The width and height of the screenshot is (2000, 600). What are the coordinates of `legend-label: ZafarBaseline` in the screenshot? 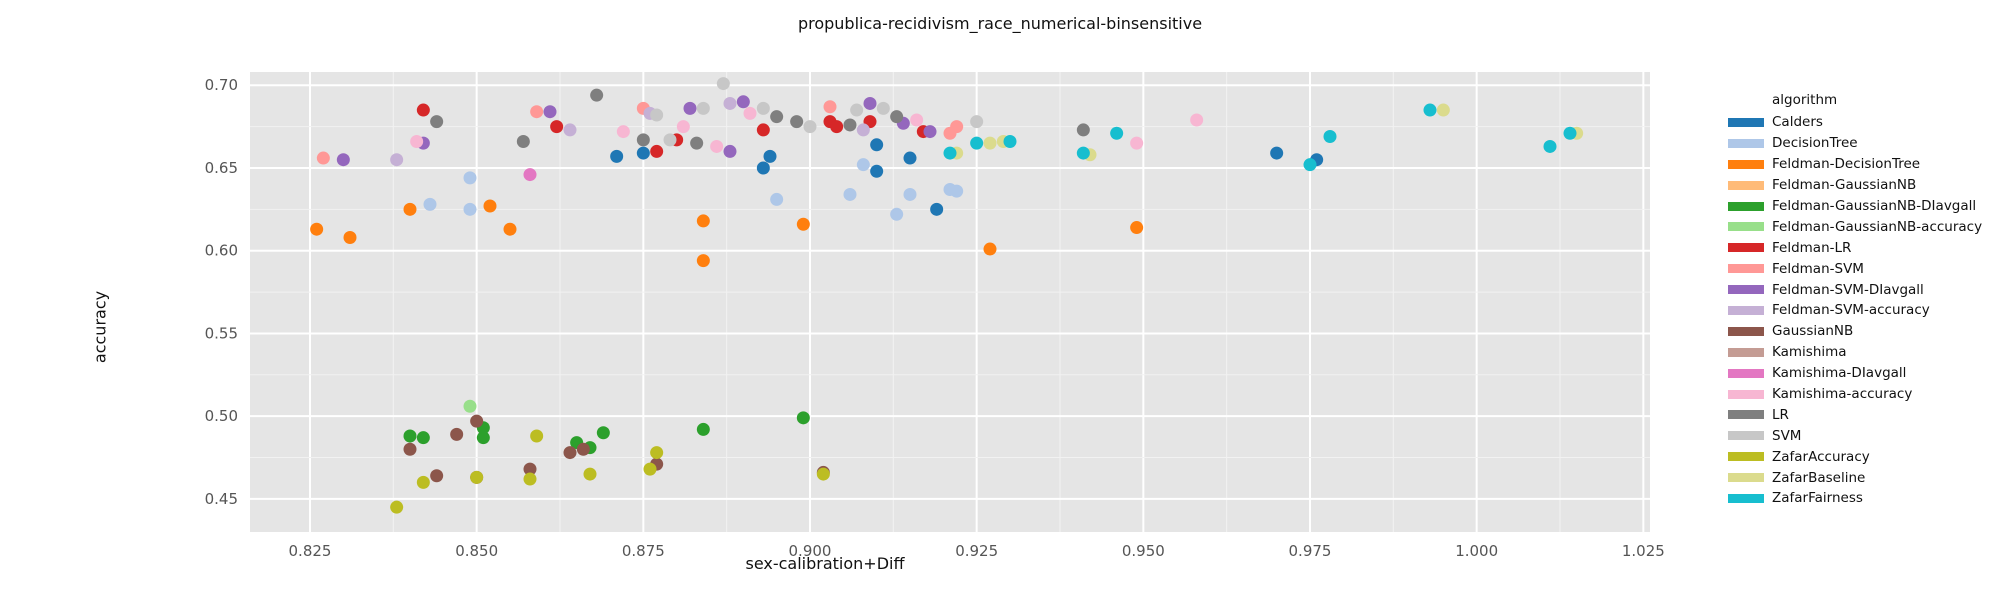 It's located at (1819, 477).